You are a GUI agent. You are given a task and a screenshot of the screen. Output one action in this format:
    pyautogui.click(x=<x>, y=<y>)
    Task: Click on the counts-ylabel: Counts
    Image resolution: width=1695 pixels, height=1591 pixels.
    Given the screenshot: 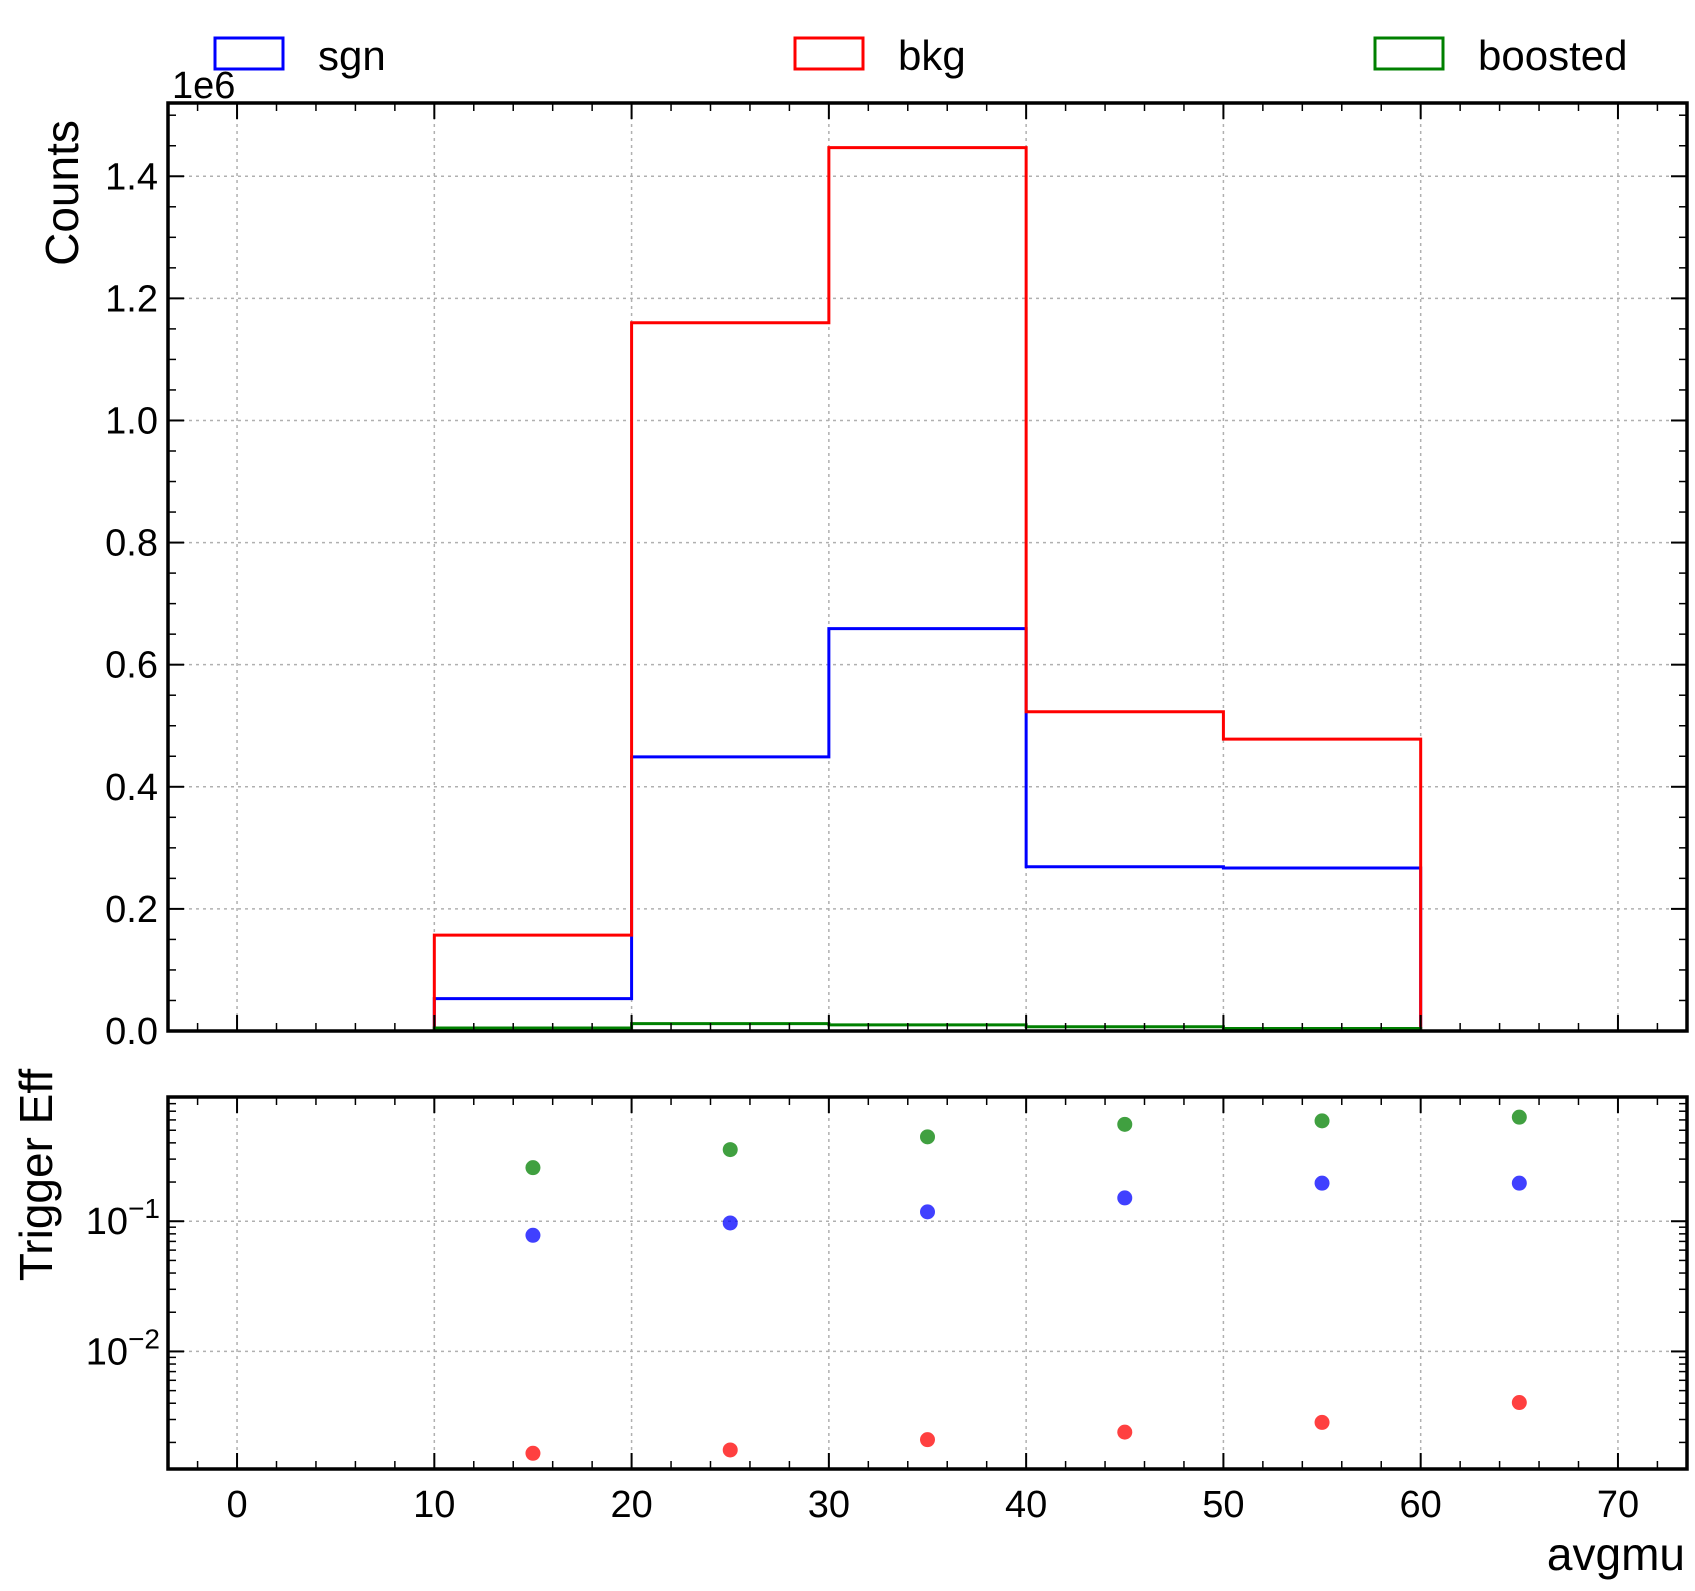 What is the action you would take?
    pyautogui.click(x=62, y=193)
    